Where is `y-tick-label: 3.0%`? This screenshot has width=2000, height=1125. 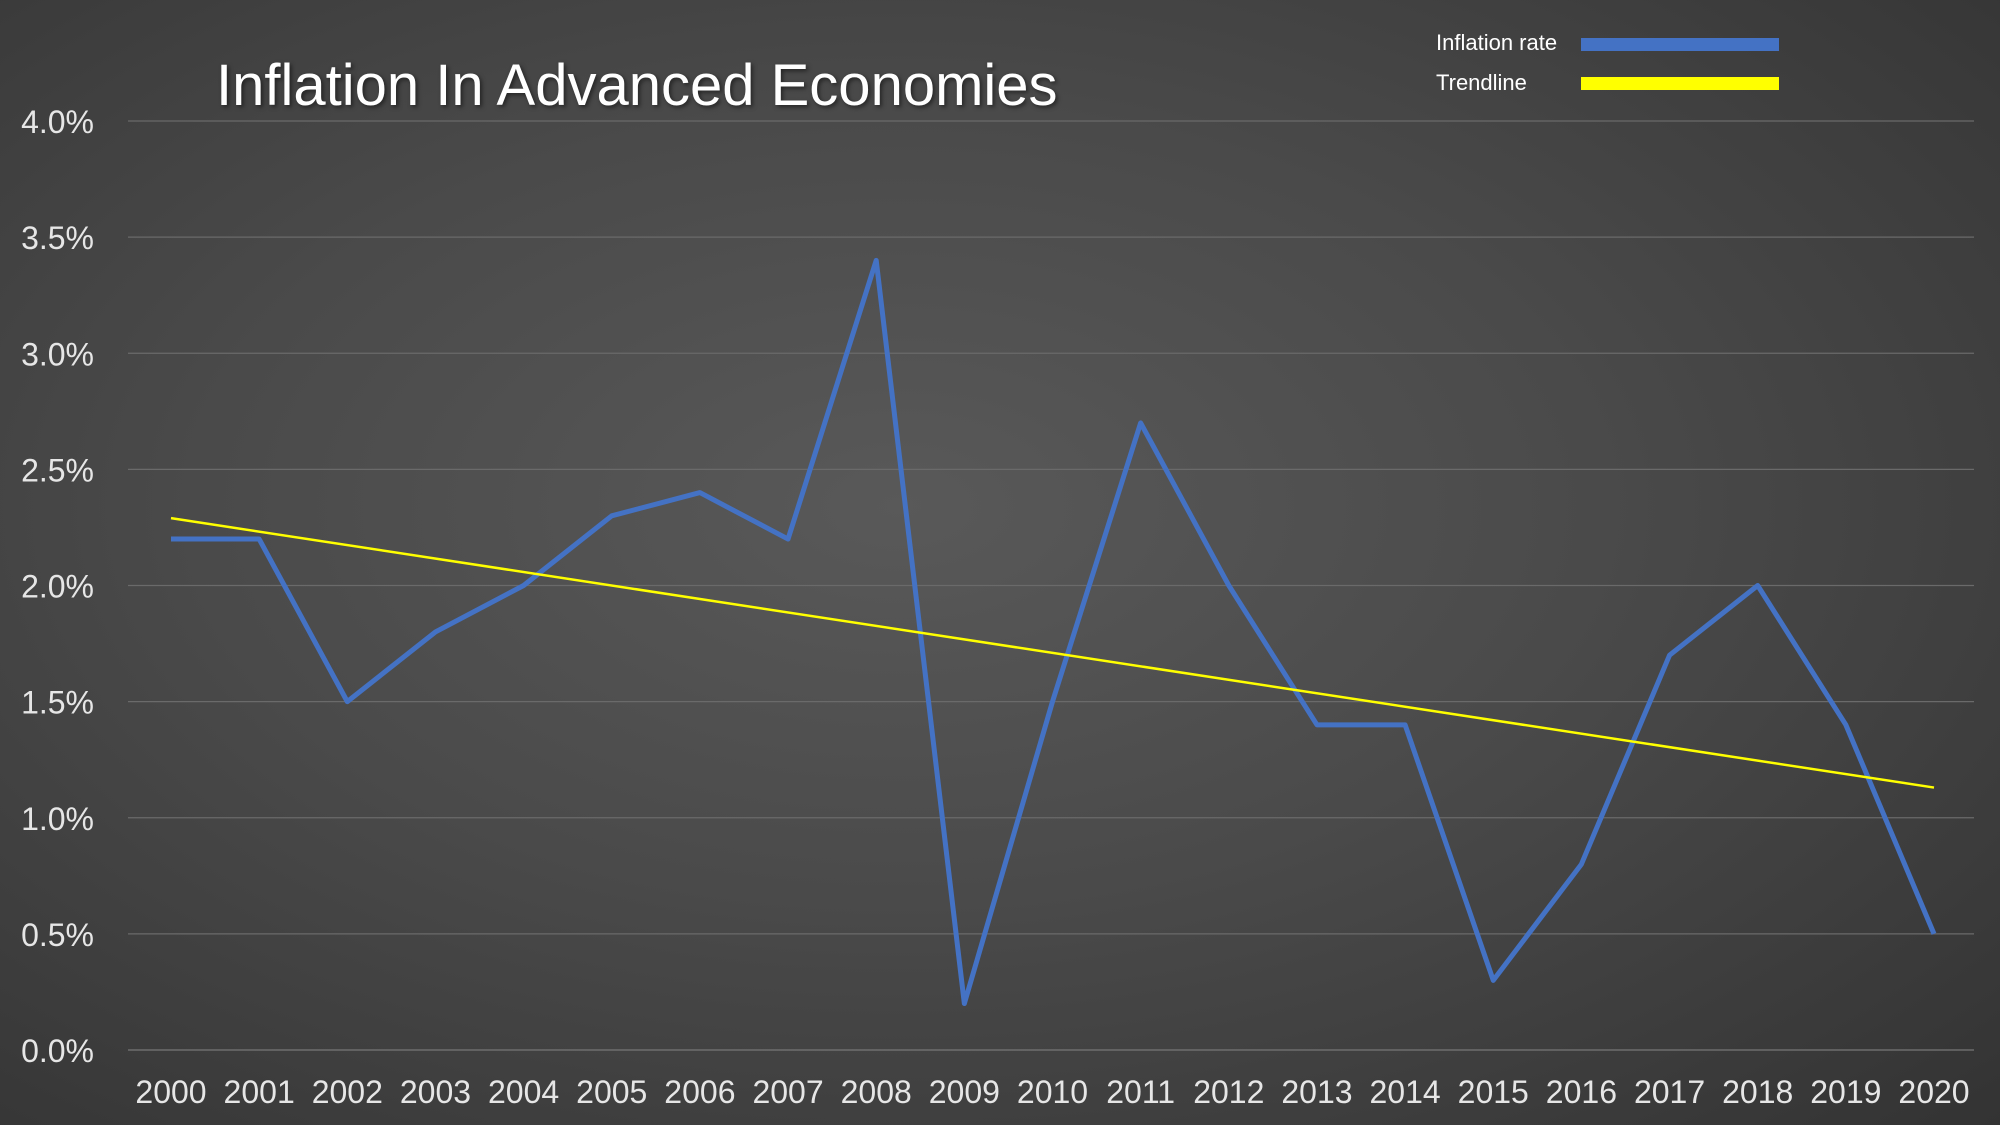
y-tick-label: 3.0% is located at coordinates (57, 354).